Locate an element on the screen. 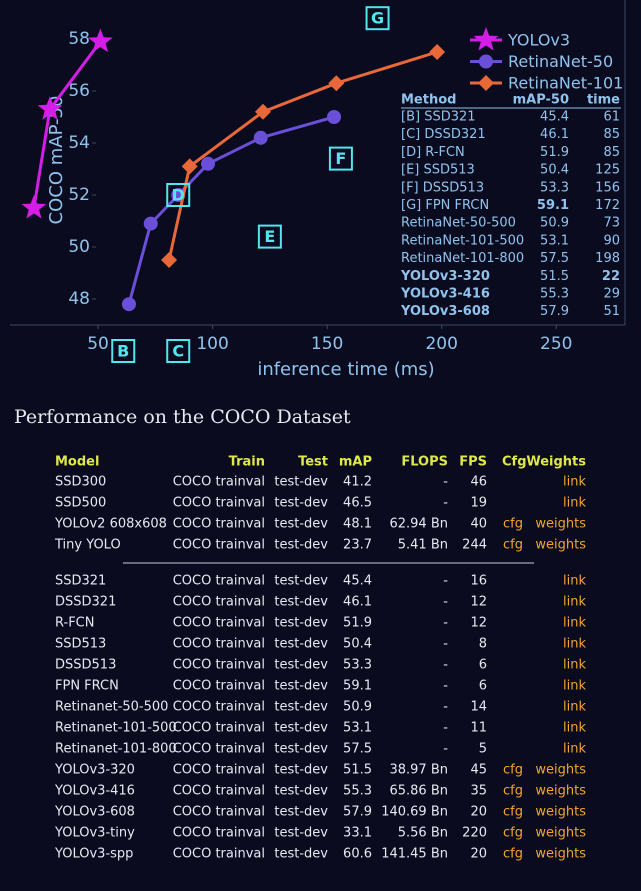  y-tick-label: 56 is located at coordinates (79, 91).